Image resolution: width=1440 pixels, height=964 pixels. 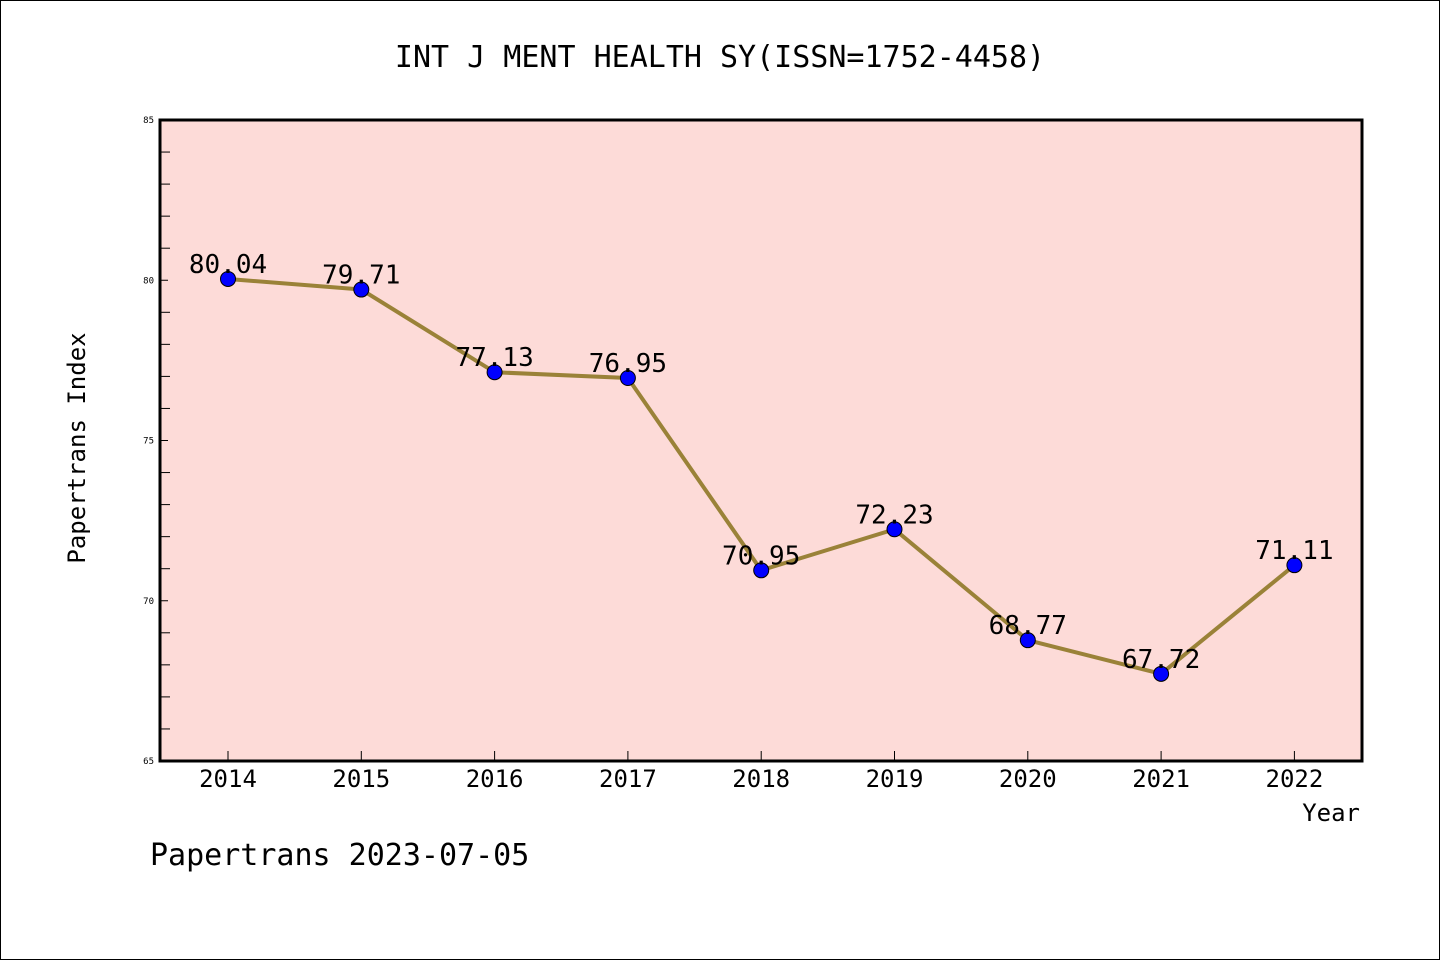 What do you see at coordinates (361, 276) in the screenshot?
I see `data-label: 79.71` at bounding box center [361, 276].